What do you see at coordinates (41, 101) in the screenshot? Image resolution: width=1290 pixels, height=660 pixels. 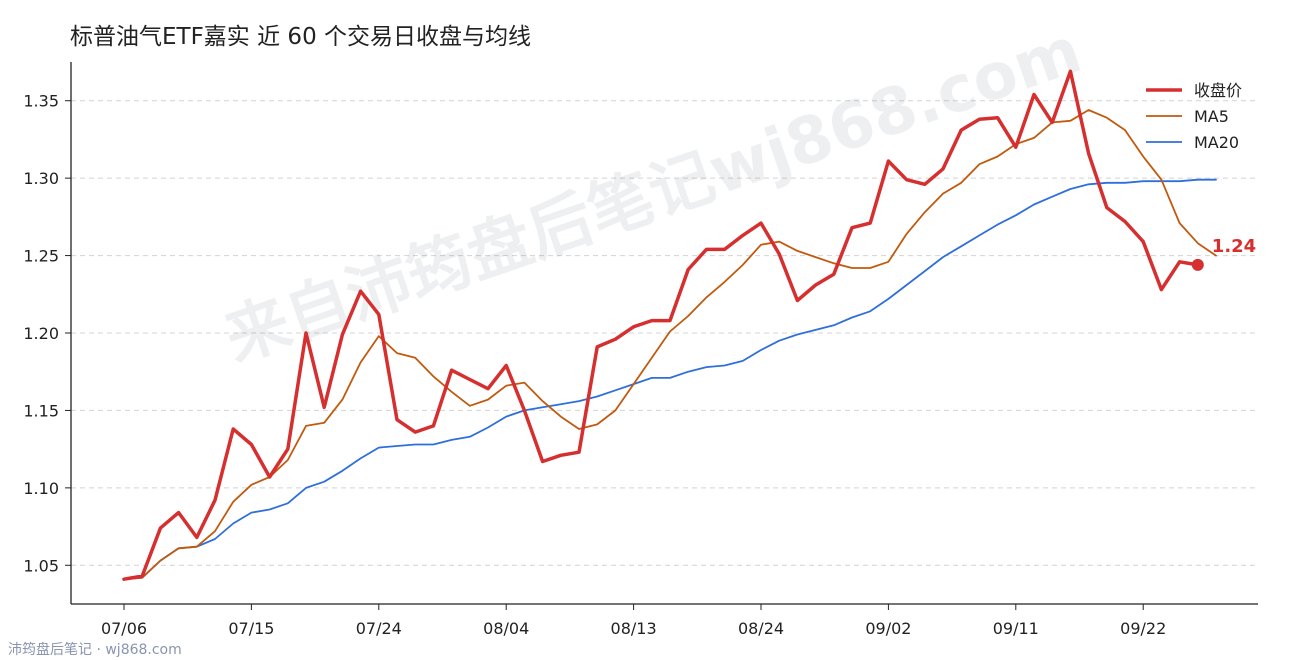 I see `y-tick-label: 1.35` at bounding box center [41, 101].